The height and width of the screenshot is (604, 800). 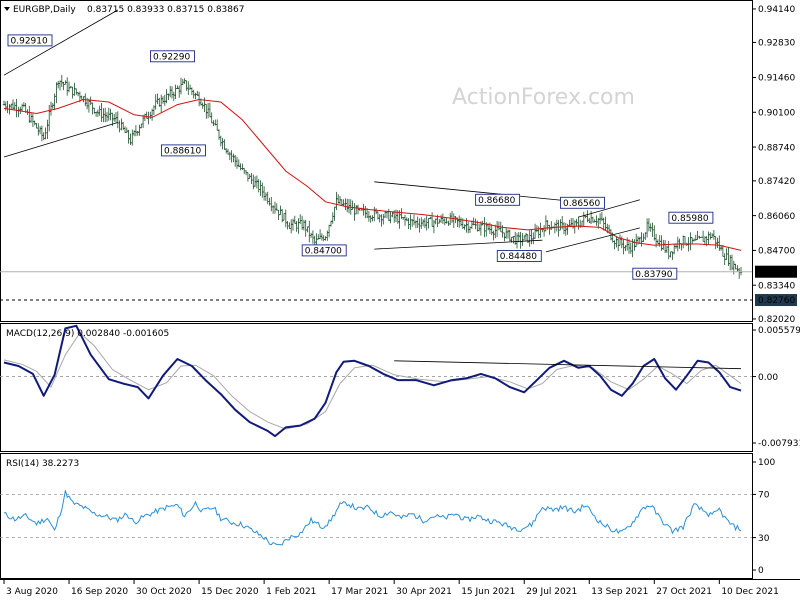 I want to click on rsi-line, so click(x=372, y=518).